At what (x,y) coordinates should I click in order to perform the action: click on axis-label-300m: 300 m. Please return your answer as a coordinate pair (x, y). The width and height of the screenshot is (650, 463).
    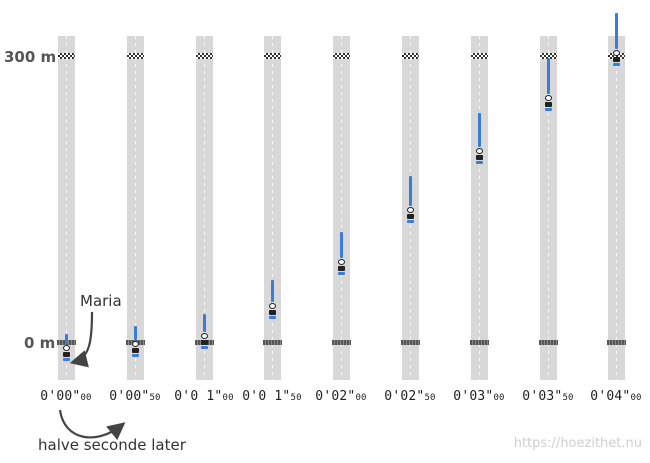
    Looking at the image, I should click on (30, 57).